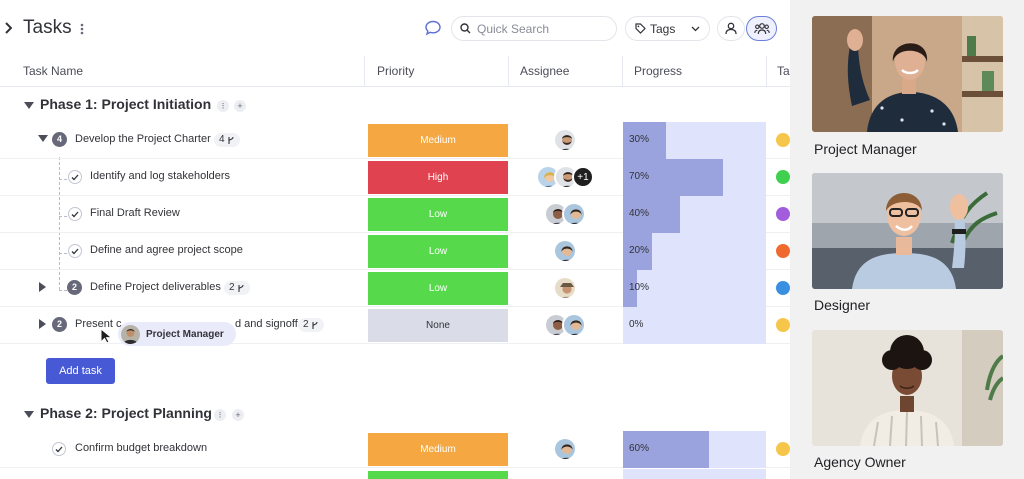 Image resolution: width=1024 pixels, height=479 pixels. I want to click on subtask-count-badge: 2, so click(59, 324).